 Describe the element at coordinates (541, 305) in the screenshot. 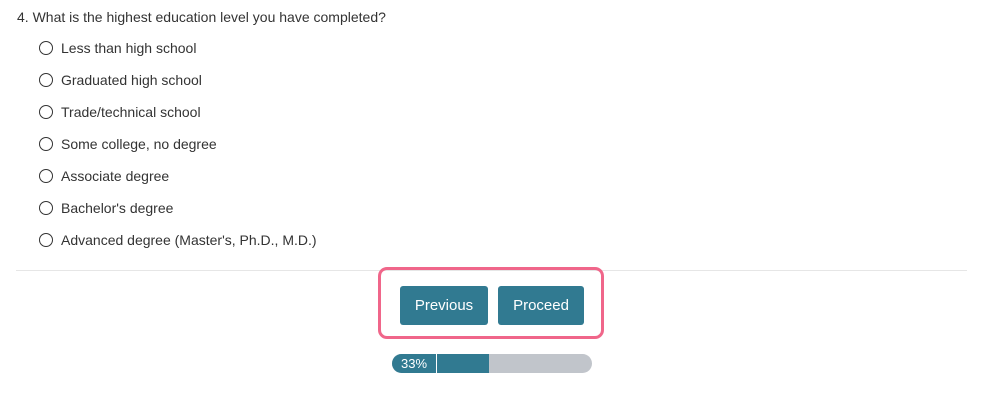

I see `proceed-button: Proceed` at that location.